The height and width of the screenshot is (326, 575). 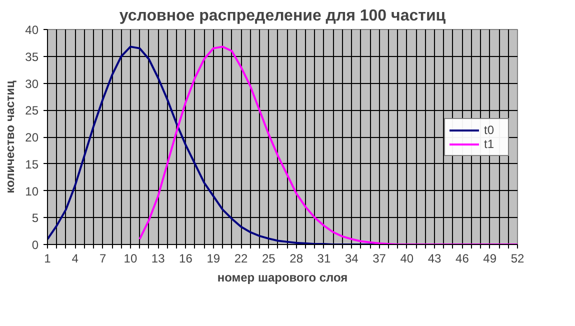 I want to click on x-tick-label: 16, so click(x=186, y=259).